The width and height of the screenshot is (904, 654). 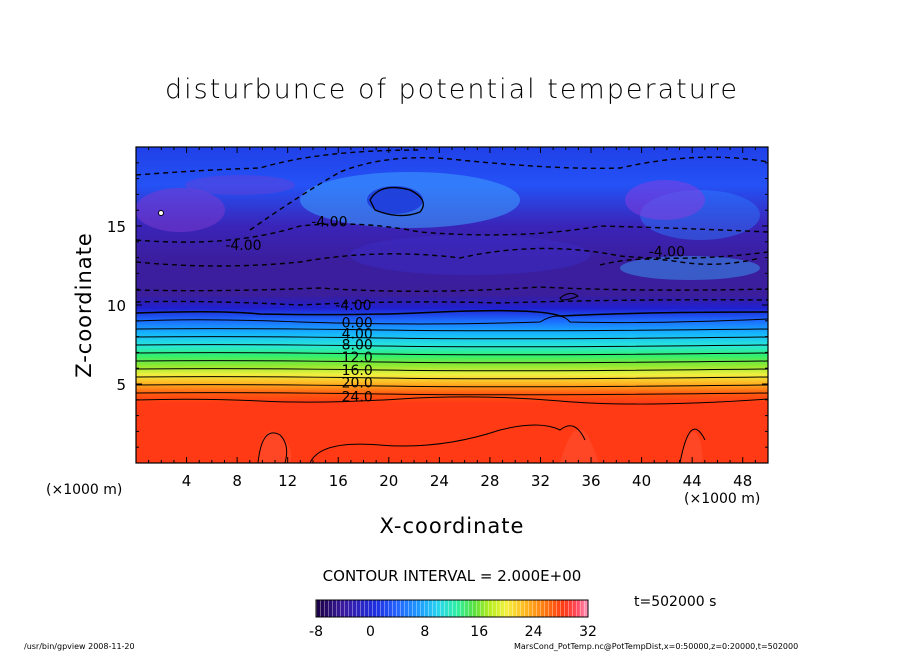 What do you see at coordinates (357, 346) in the screenshot?
I see `contour-label: 8.00` at bounding box center [357, 346].